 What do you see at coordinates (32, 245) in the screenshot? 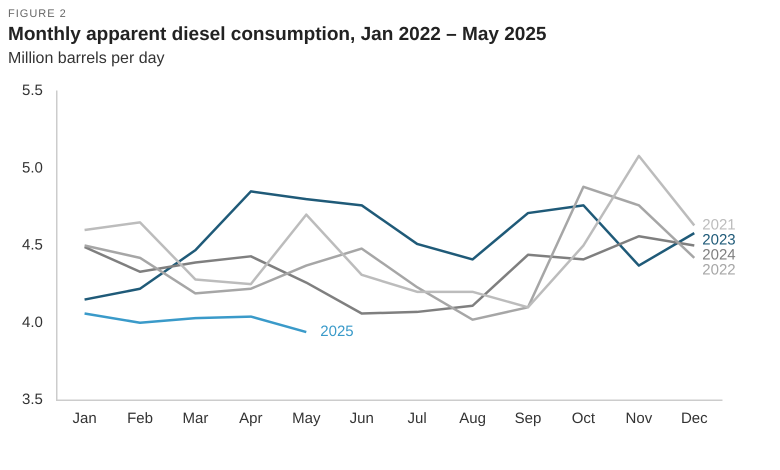
I see `y-tick-label: 4.5` at bounding box center [32, 245].